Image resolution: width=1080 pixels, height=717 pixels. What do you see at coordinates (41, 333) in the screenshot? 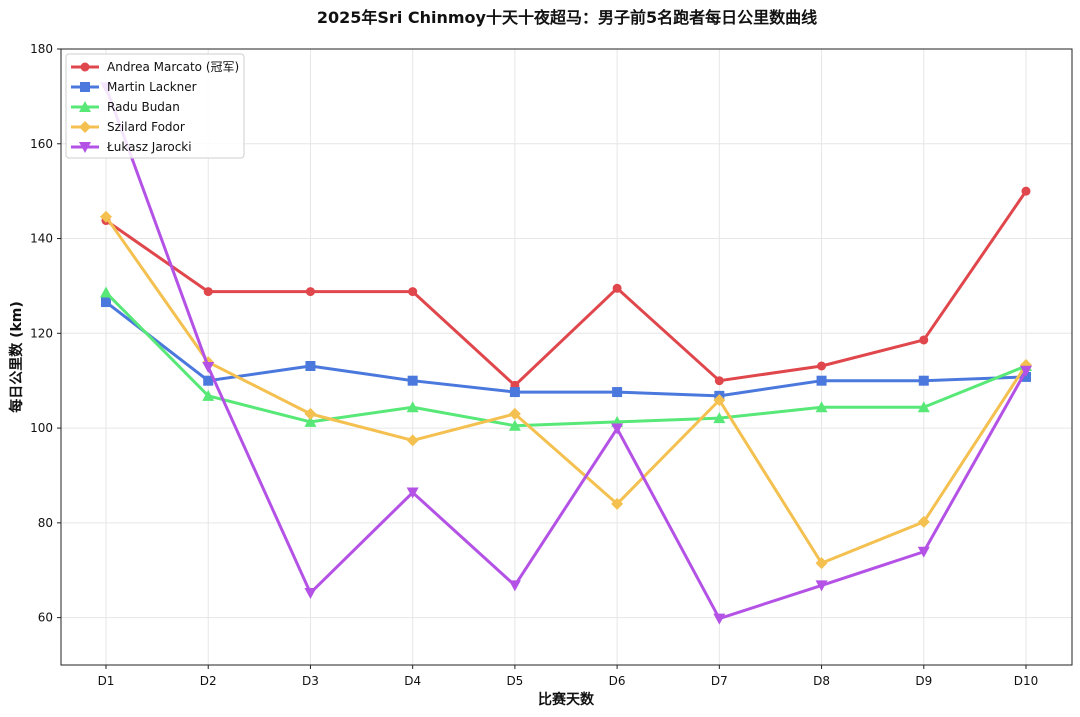
I see `y-tick-label: 120` at bounding box center [41, 333].